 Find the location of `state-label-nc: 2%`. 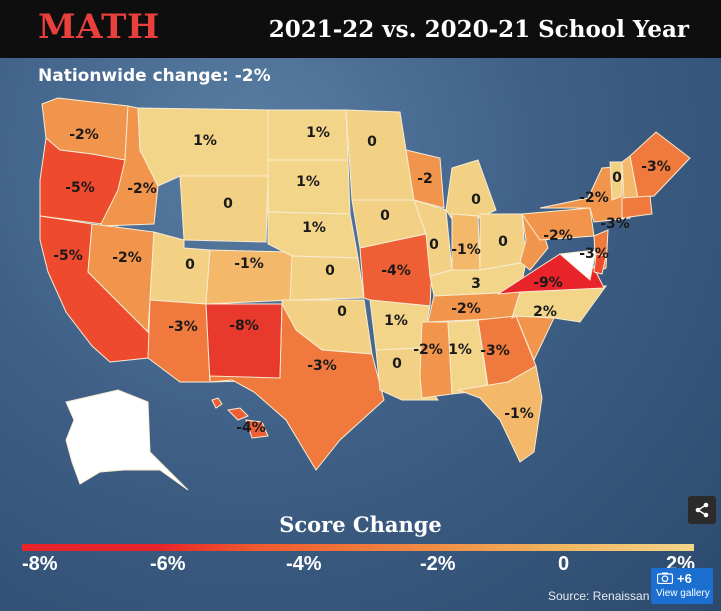

state-label-nc: 2% is located at coordinates (545, 312).